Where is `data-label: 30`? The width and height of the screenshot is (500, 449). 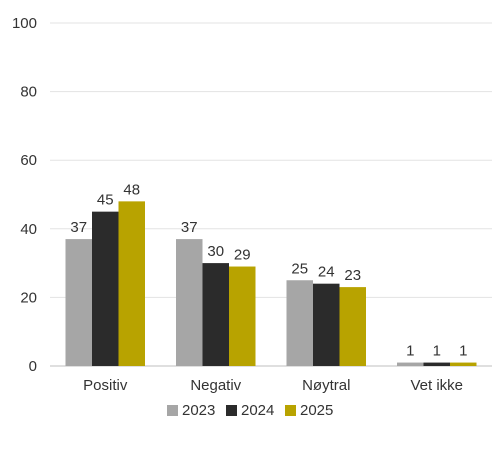 data-label: 30 is located at coordinates (215, 251).